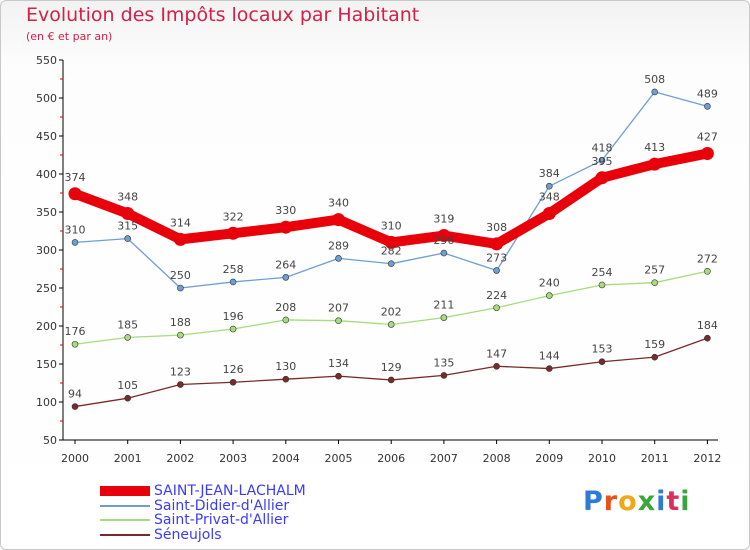 The image size is (750, 550). Describe the element at coordinates (285, 210) in the screenshot. I see `data-label: 330` at that location.